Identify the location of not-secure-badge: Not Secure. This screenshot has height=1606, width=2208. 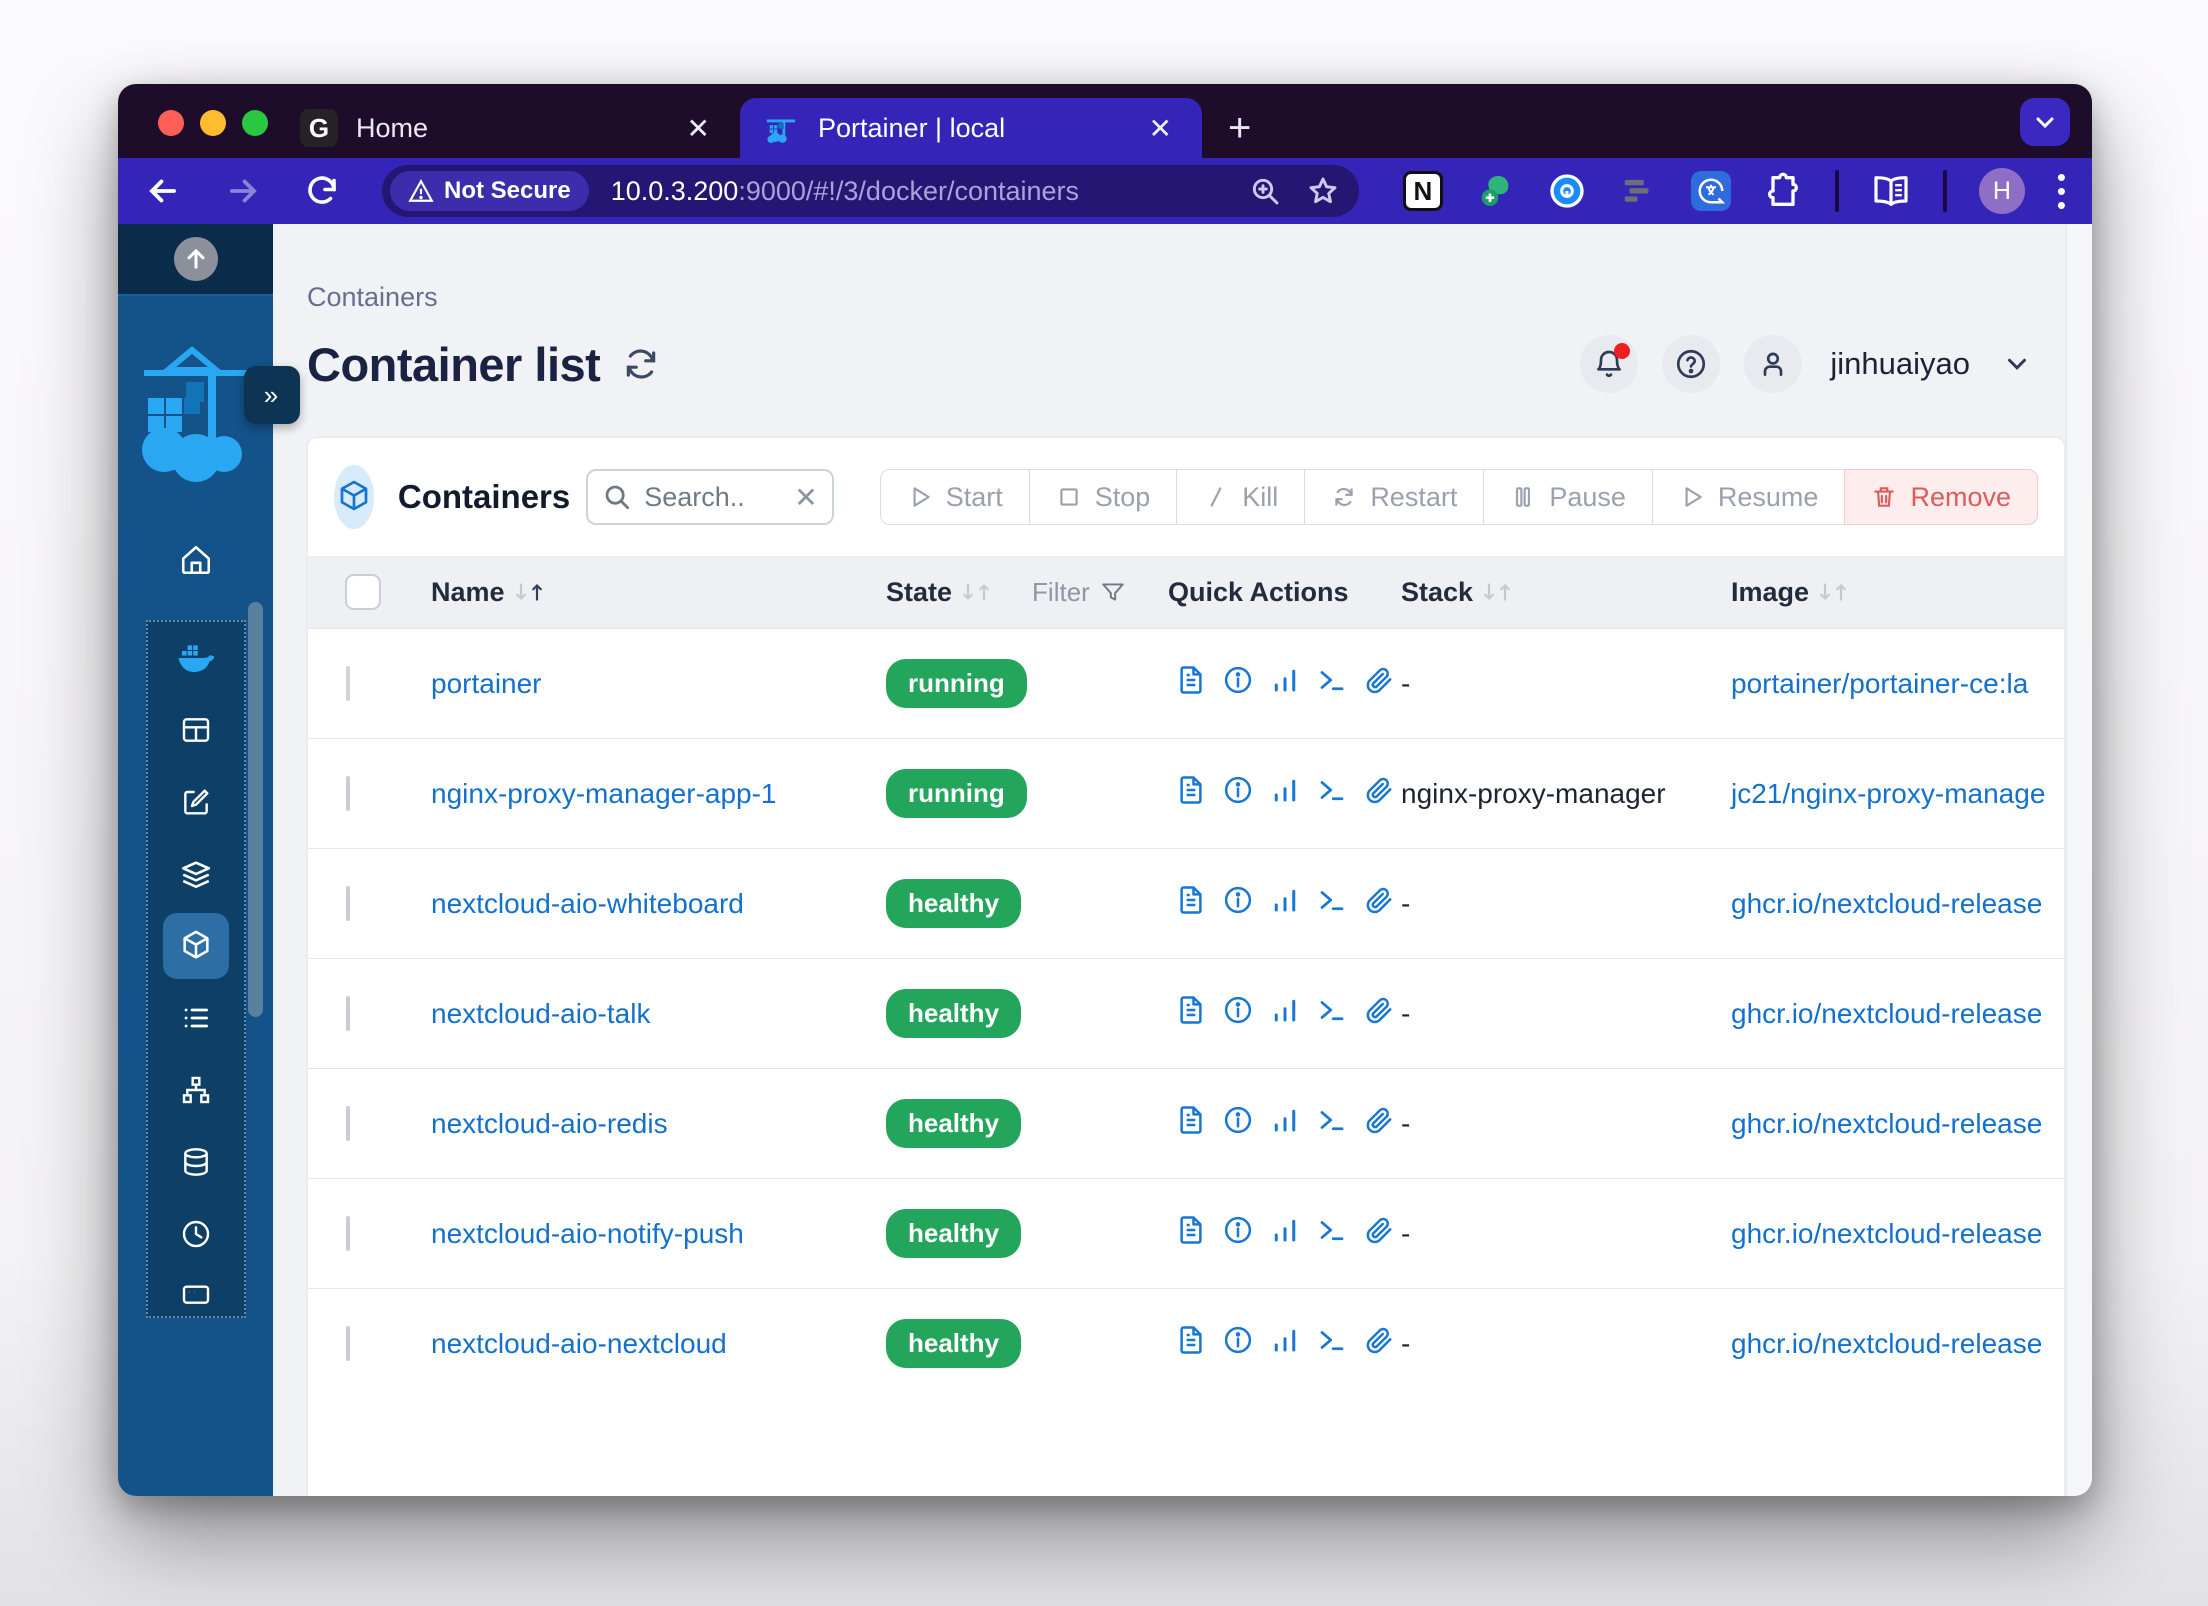
(489, 191).